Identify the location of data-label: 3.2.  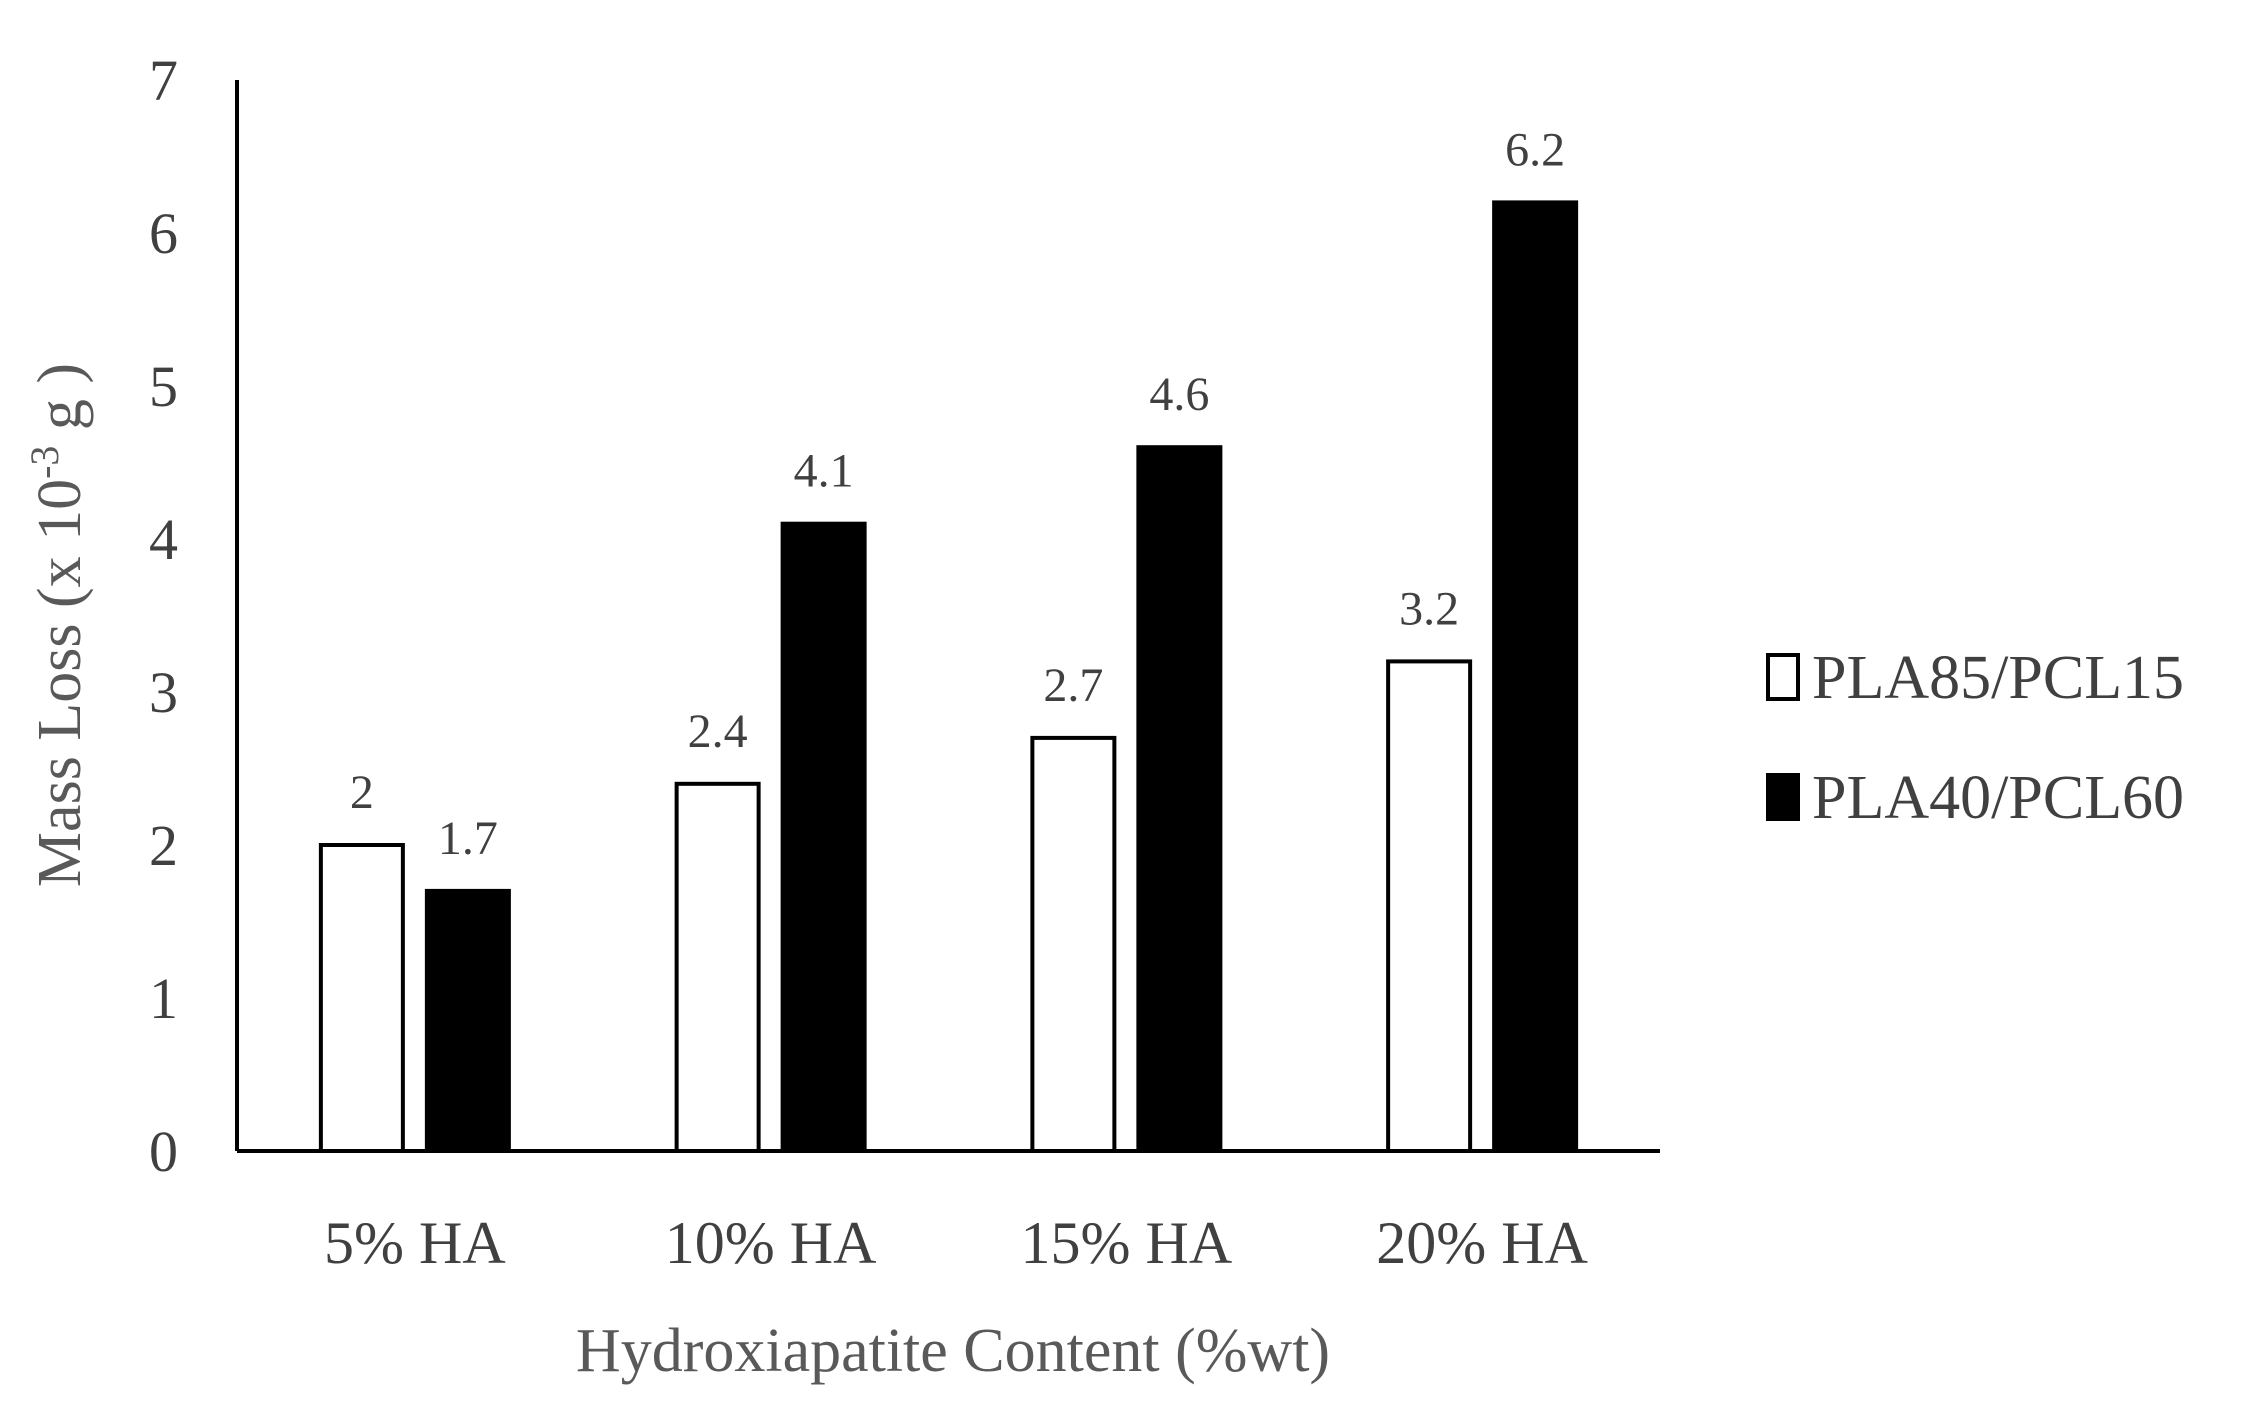
(1429, 608).